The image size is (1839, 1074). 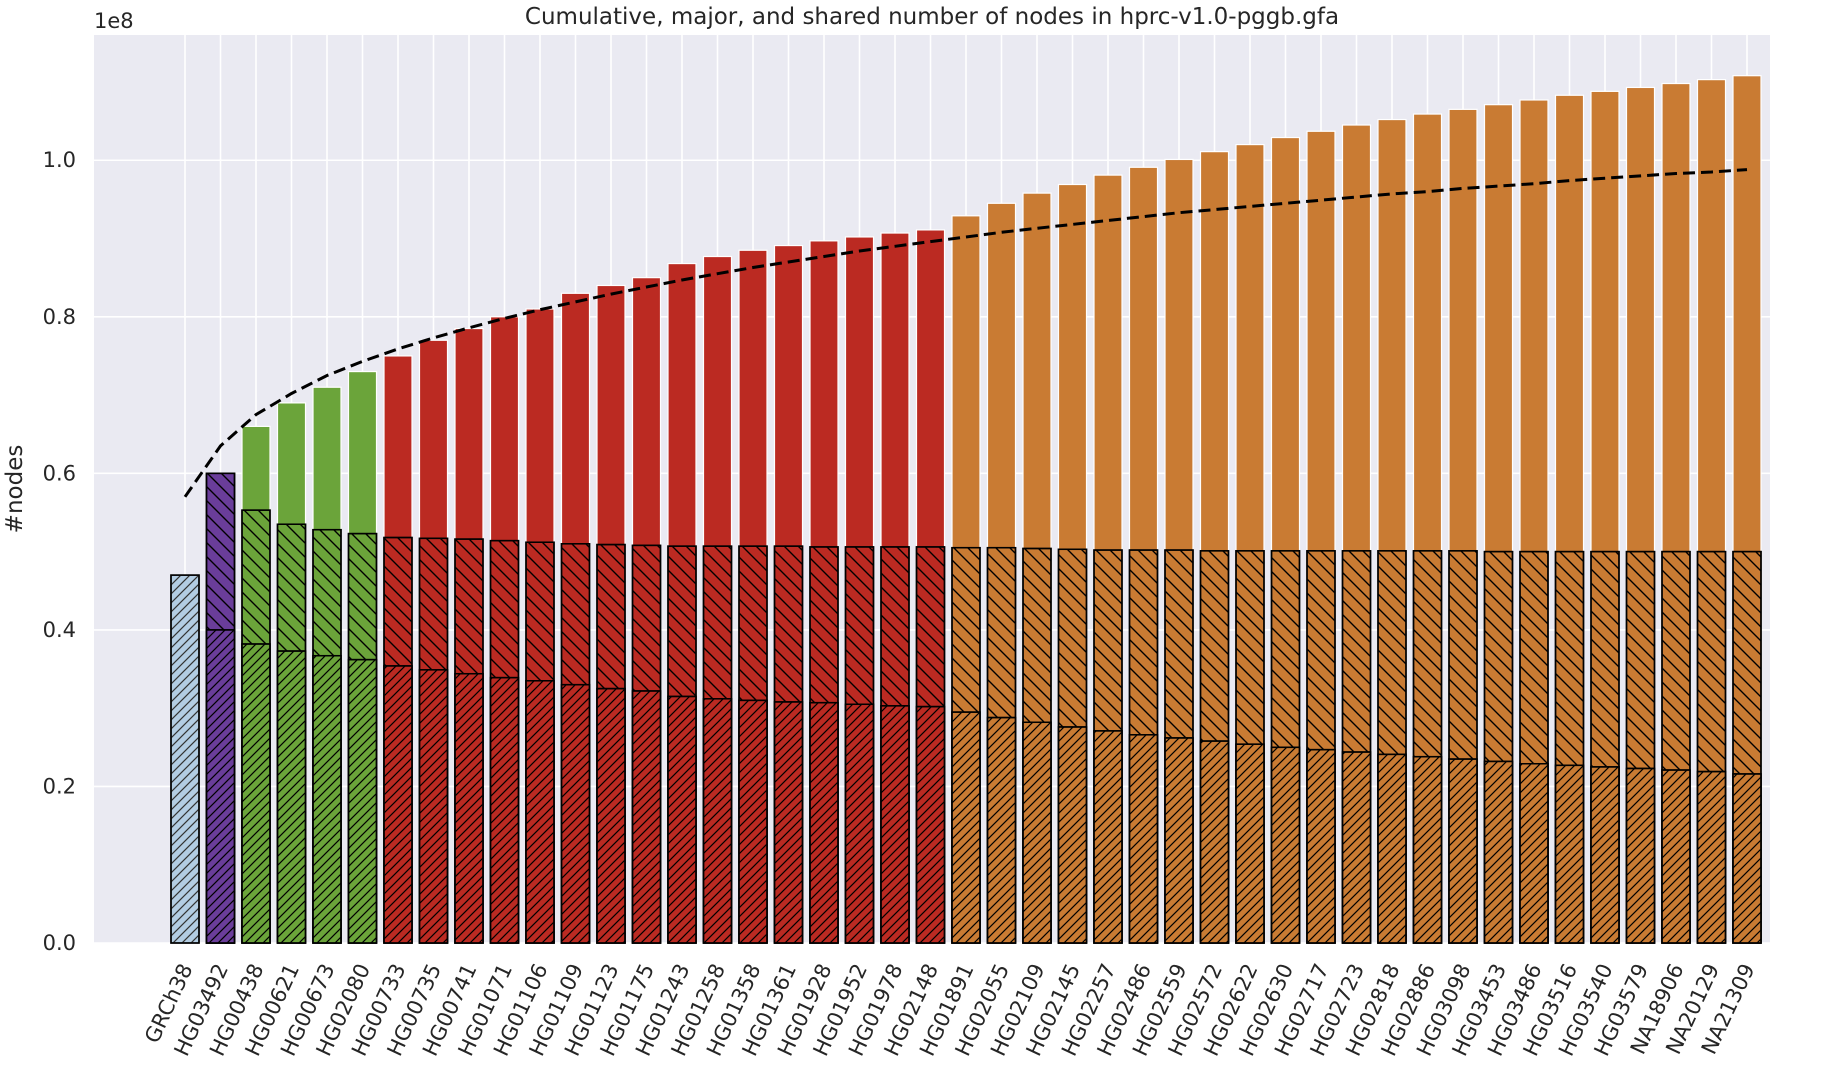 I want to click on y-tick-label: 0.6, so click(x=59, y=473).